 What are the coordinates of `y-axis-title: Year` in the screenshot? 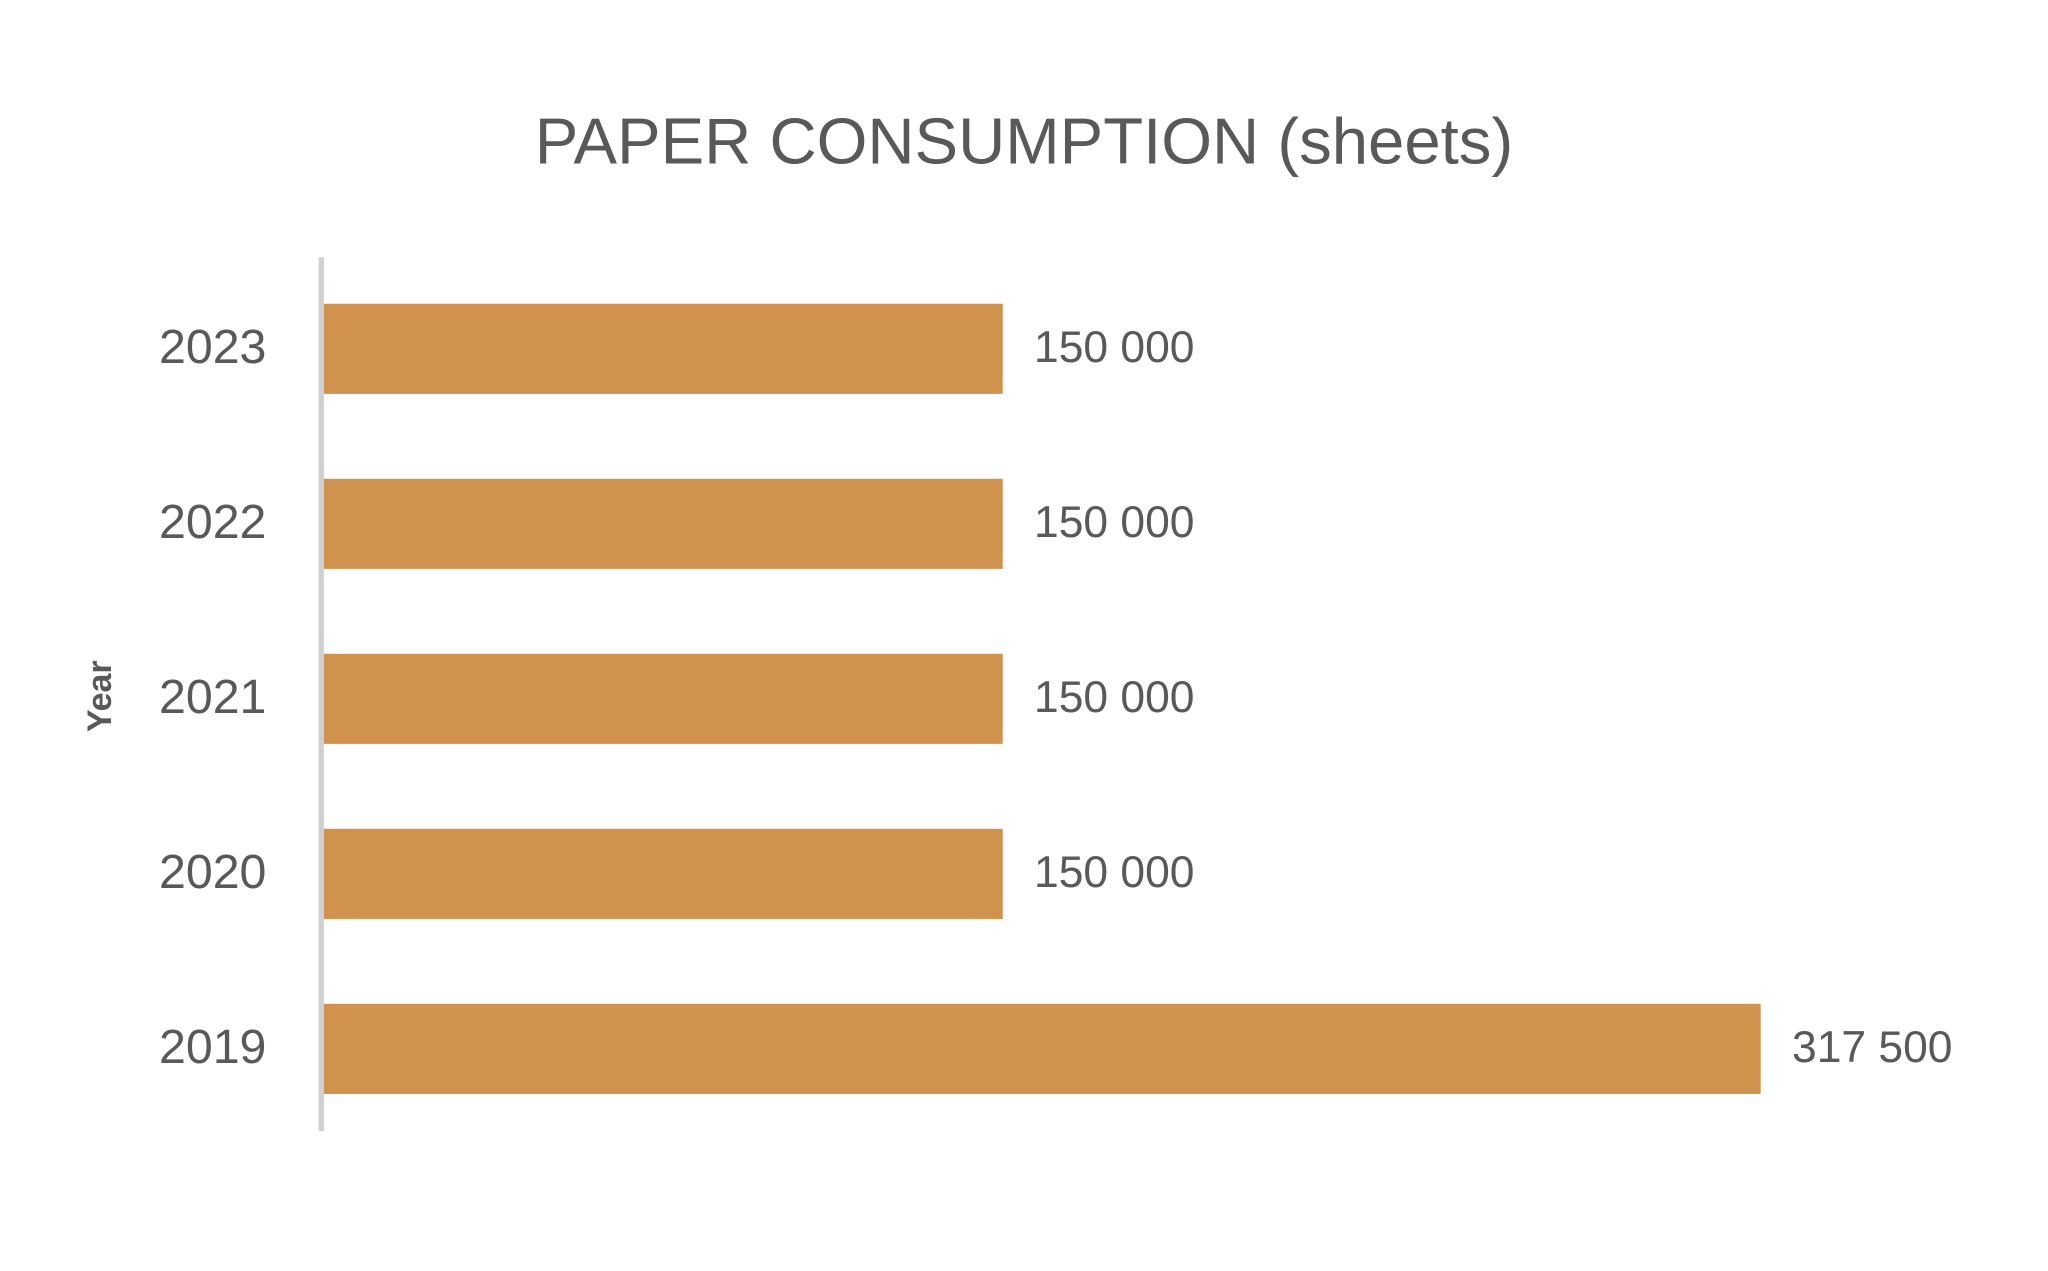 It's located at (100, 696).